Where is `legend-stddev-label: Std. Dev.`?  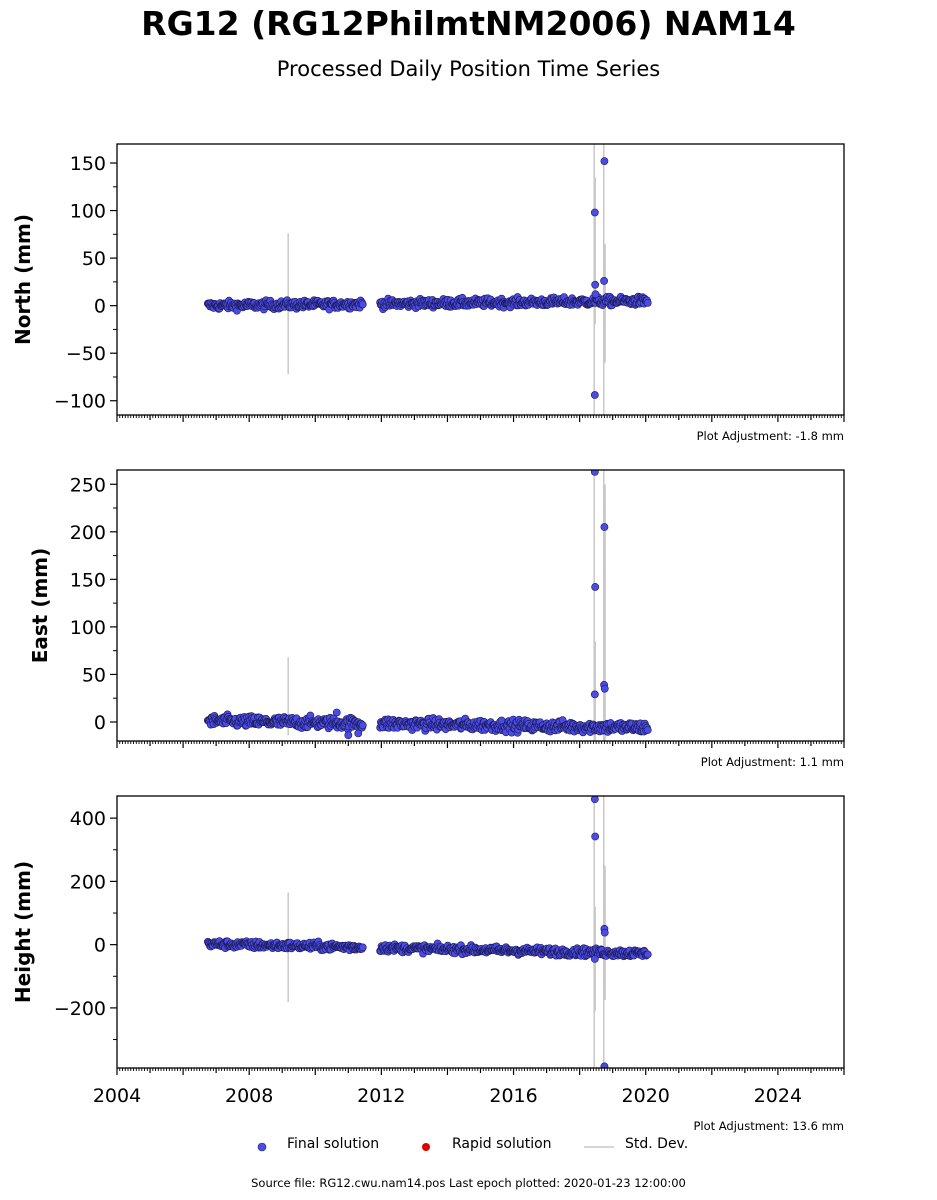 legend-stddev-label: Std. Dev. is located at coordinates (657, 1144).